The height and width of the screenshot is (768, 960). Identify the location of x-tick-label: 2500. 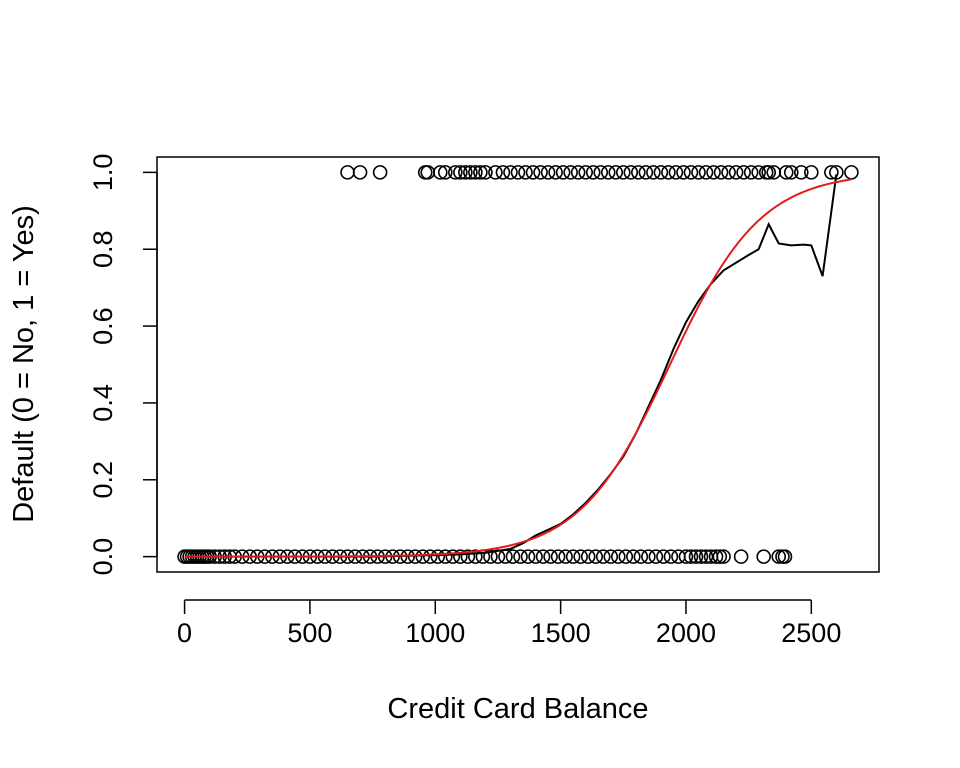
(811, 633).